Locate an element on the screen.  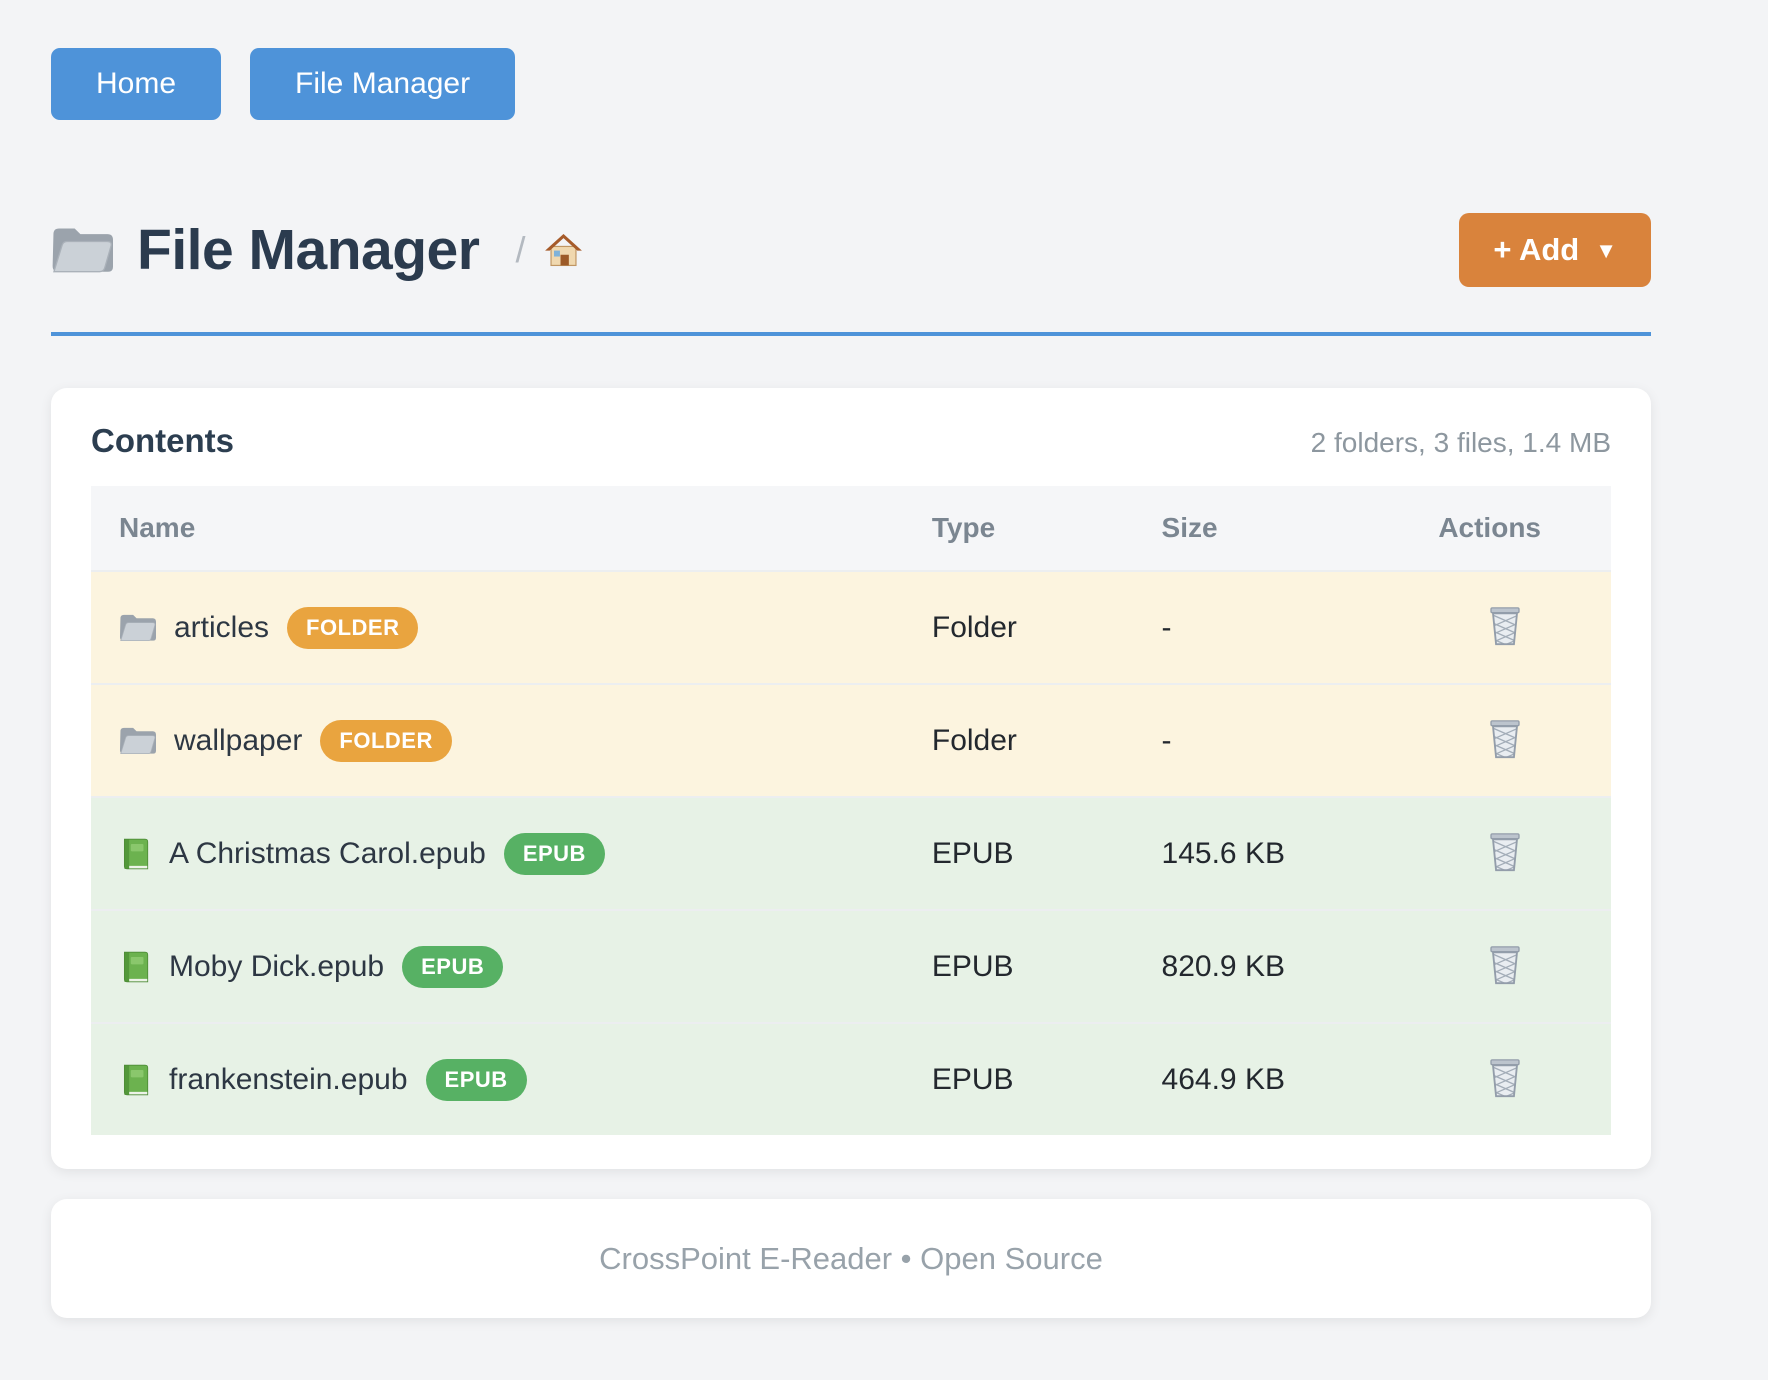
title-group: File Manager / is located at coordinates (317, 250).